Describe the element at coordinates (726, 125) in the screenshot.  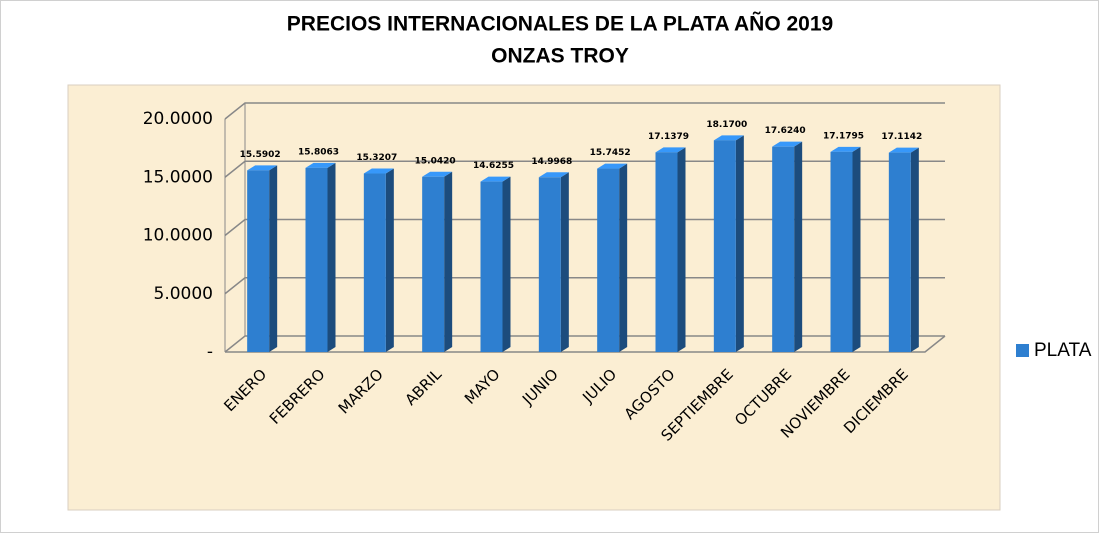
I see `value-label: 18.1700` at that location.